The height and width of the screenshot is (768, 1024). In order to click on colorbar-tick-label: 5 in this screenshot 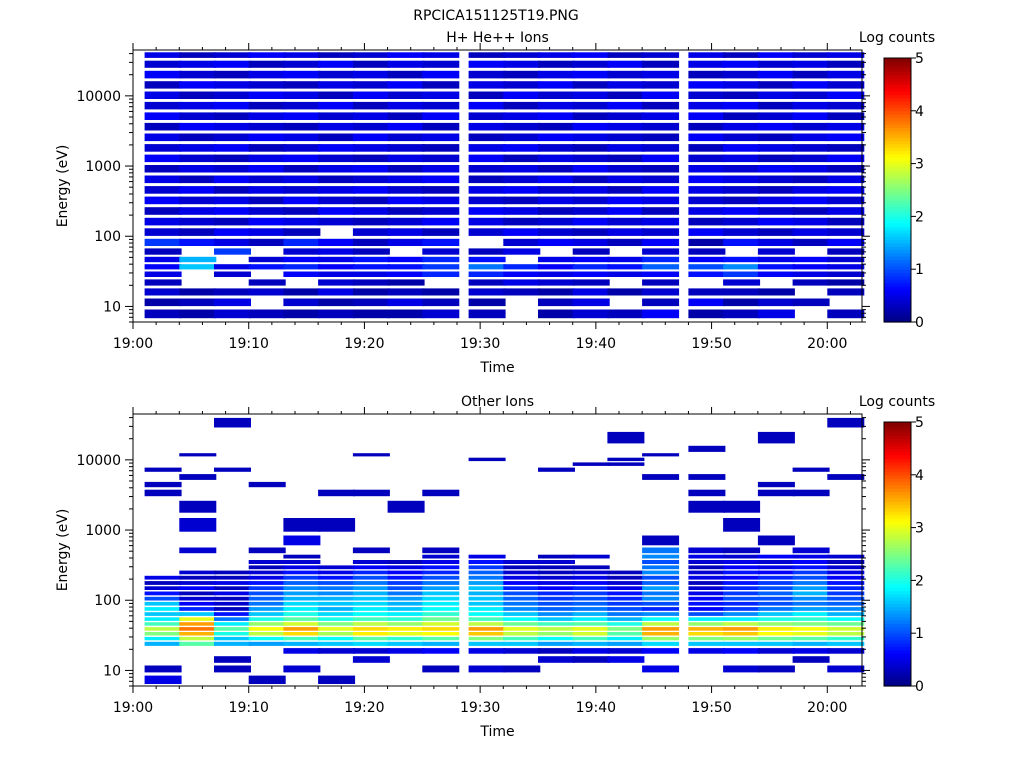, I will do `click(919, 423)`.